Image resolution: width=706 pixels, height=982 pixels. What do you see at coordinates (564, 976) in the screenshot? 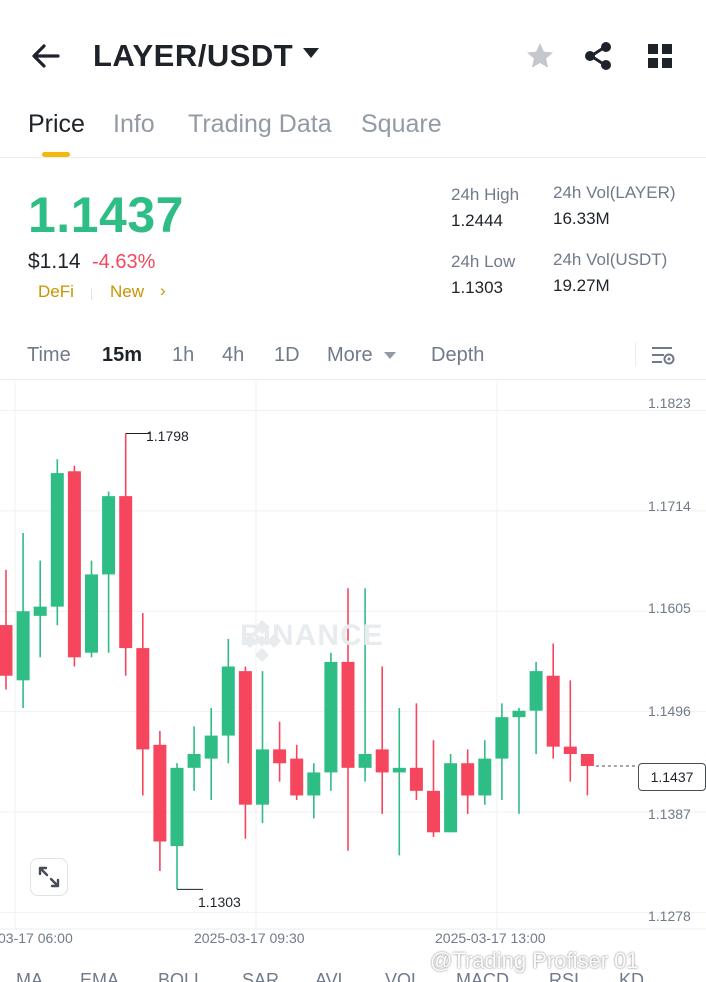
I see `indicator-rsi: RSI` at bounding box center [564, 976].